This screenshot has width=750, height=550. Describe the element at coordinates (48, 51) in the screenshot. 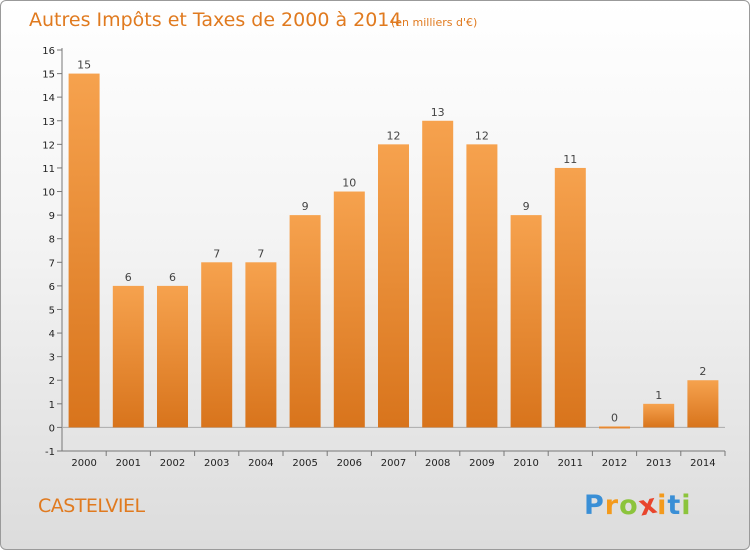

I see `y-tick-label: 16` at that location.